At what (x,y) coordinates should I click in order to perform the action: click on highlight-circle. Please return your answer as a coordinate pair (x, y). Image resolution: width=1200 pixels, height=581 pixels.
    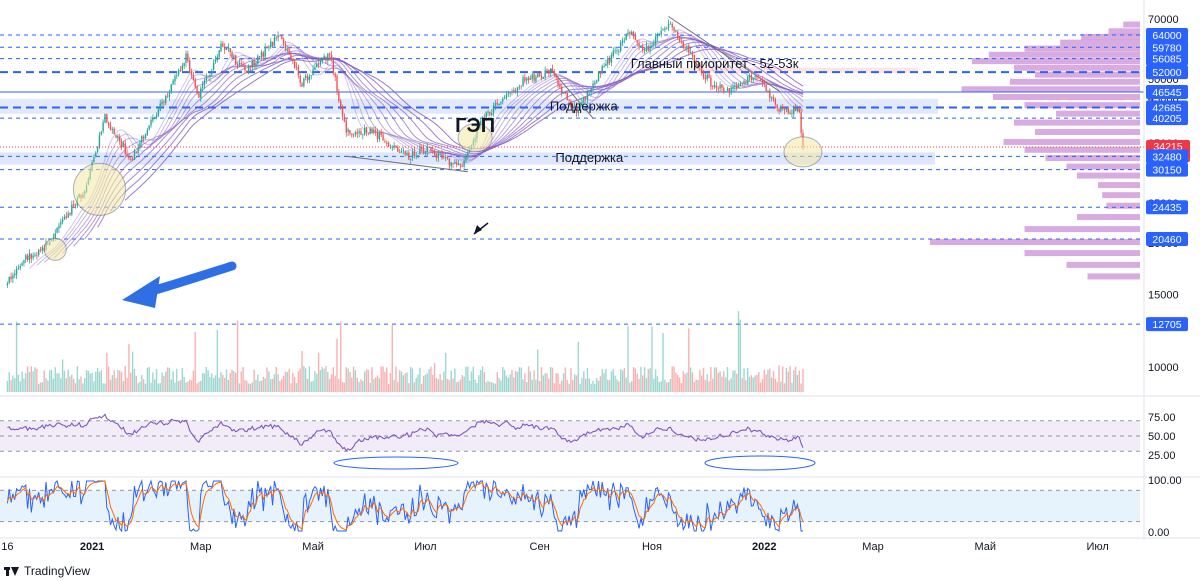
    Looking at the image, I should click on (99, 189).